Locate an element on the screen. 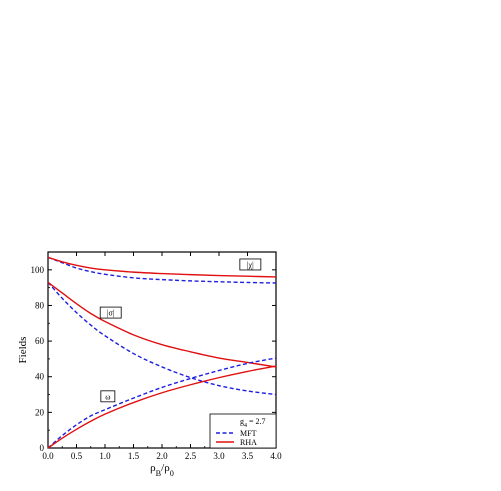  annotation-label: |σ| is located at coordinates (111, 313).